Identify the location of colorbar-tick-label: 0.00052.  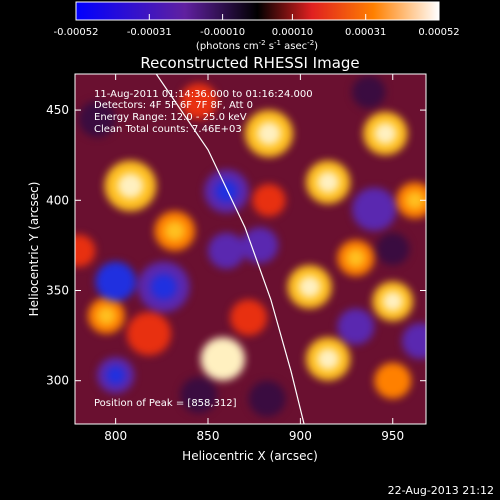
(438, 32).